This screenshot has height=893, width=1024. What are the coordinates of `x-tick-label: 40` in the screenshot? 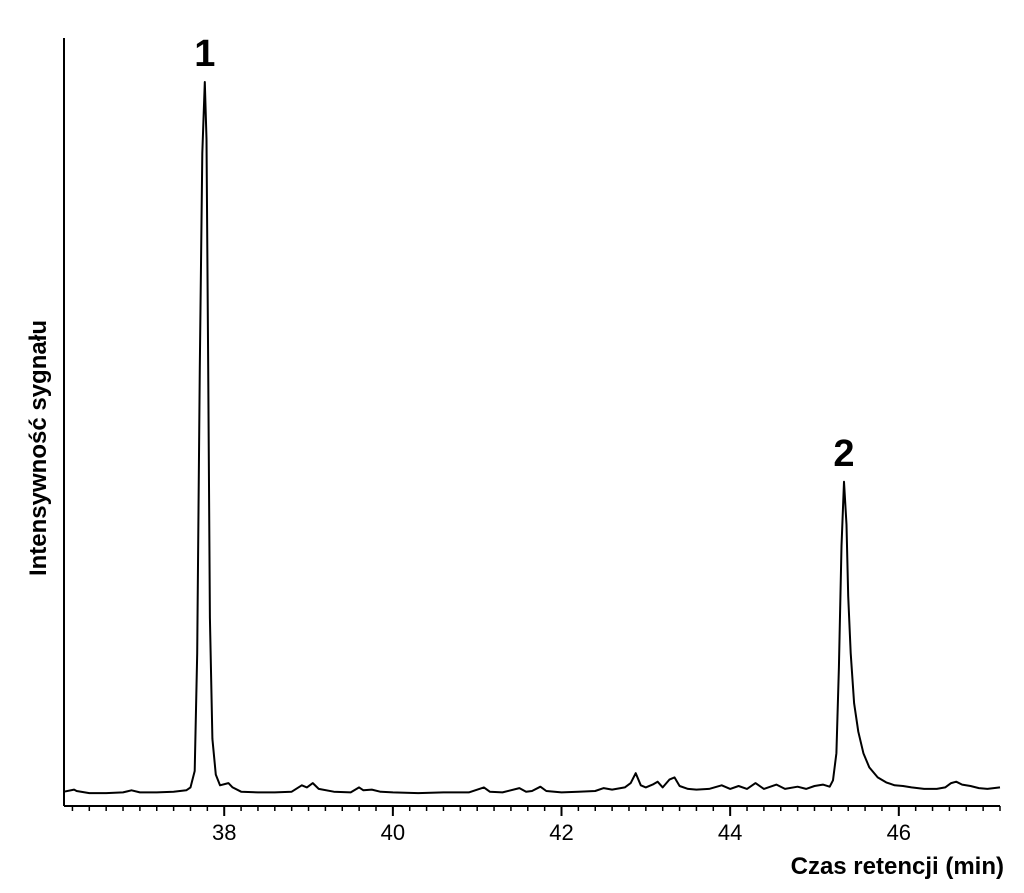 It's located at (393, 832).